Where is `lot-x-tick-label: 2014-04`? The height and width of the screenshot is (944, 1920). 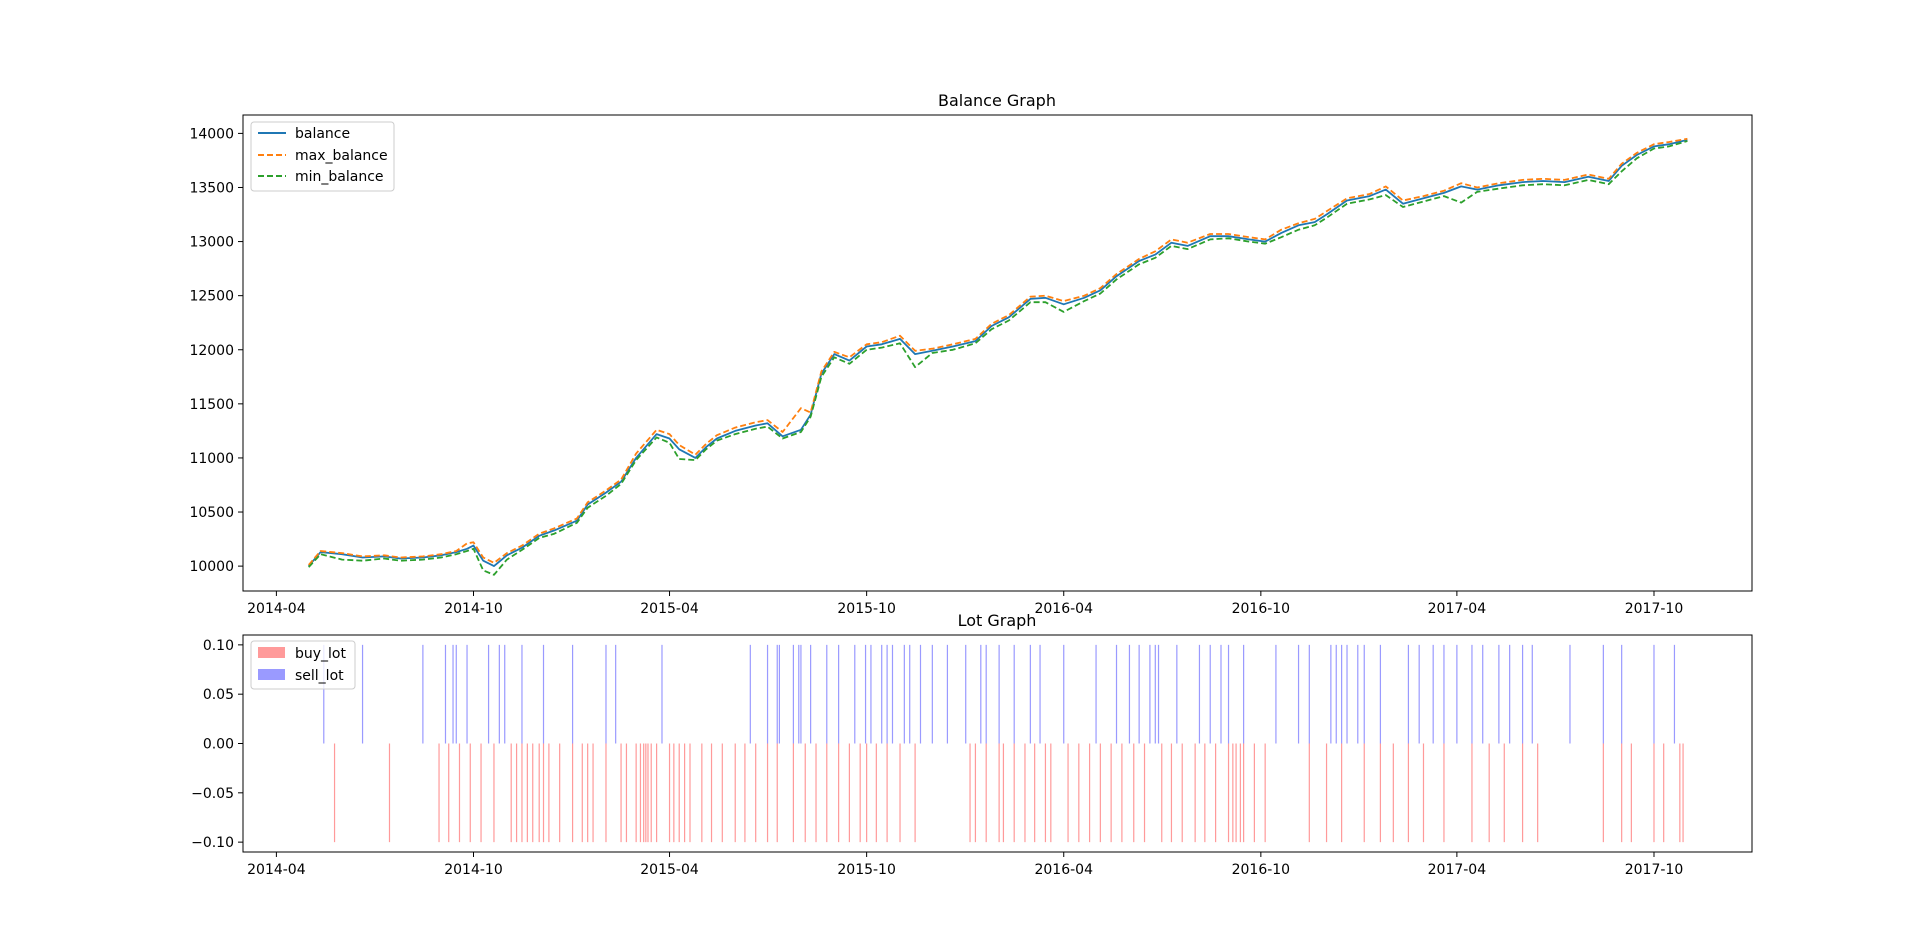
lot-x-tick-label: 2014-04 is located at coordinates (276, 870).